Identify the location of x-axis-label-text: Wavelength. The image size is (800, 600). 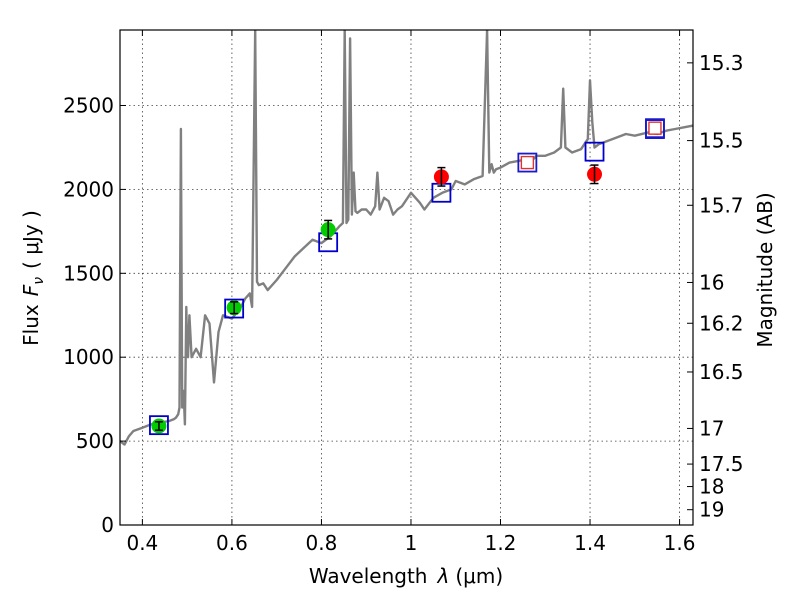
(368, 576).